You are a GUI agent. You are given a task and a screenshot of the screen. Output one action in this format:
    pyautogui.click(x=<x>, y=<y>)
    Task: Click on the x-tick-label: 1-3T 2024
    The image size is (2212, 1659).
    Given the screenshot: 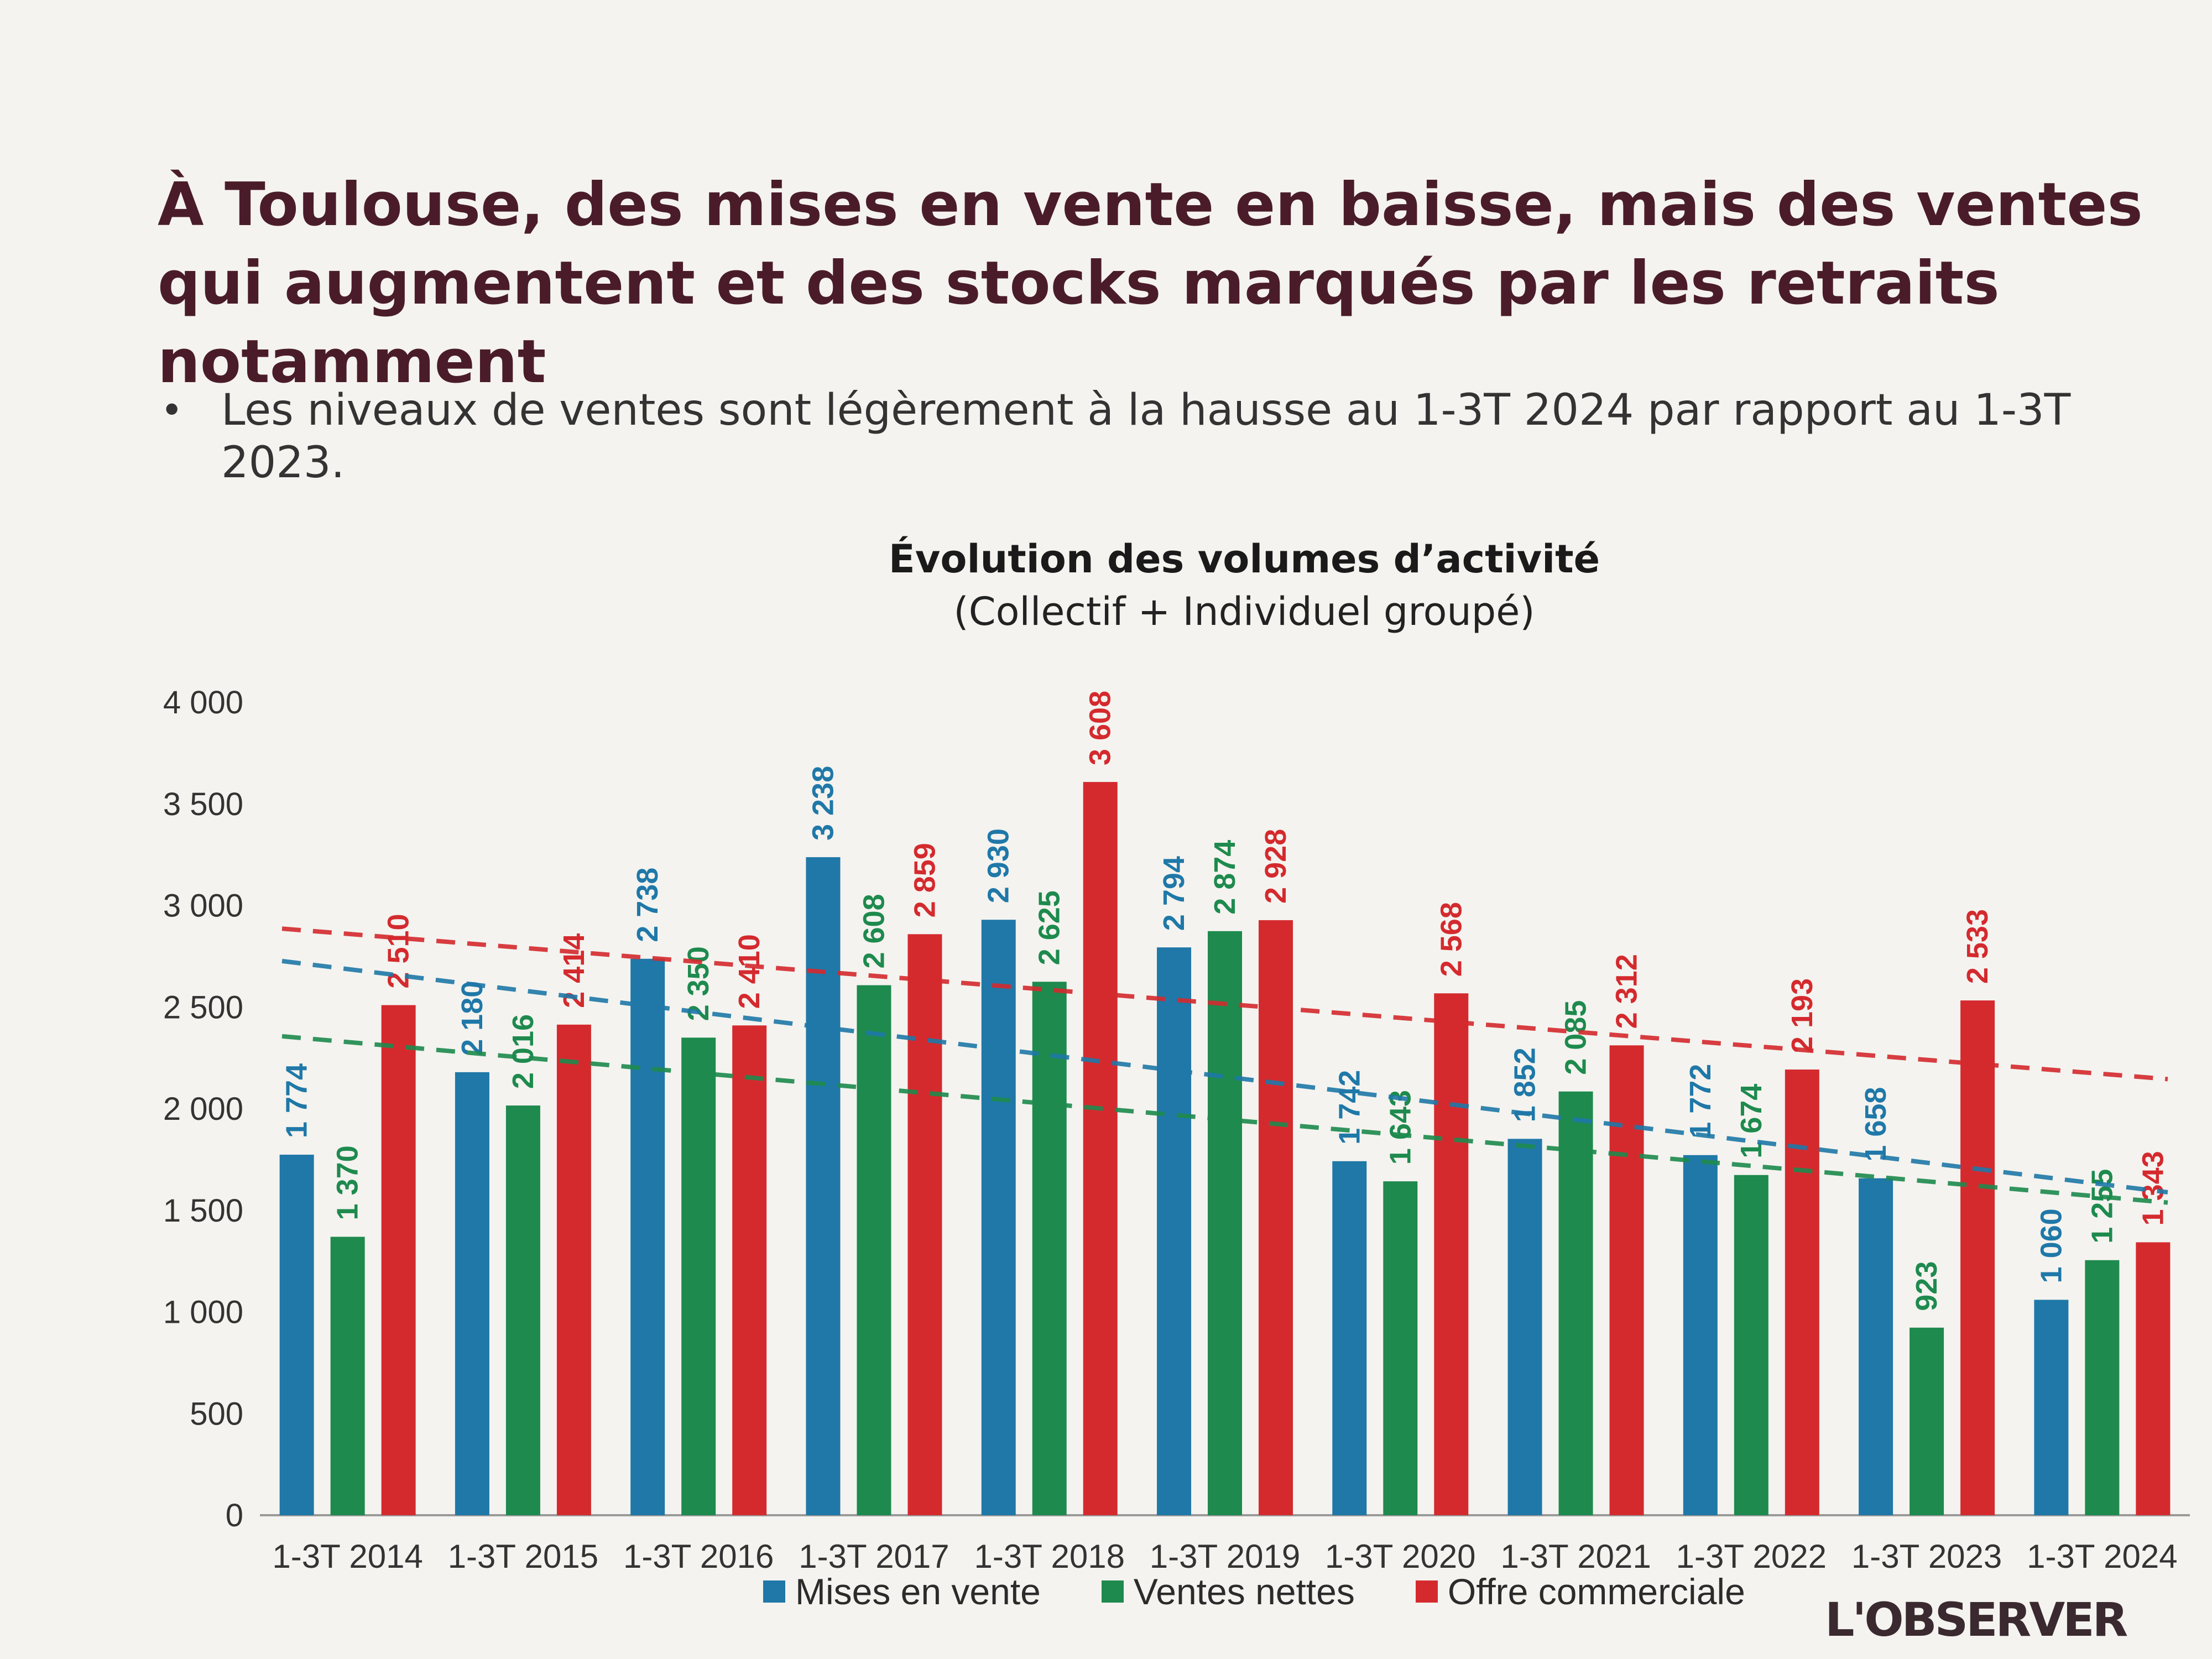 What is the action you would take?
    pyautogui.click(x=2102, y=1557)
    